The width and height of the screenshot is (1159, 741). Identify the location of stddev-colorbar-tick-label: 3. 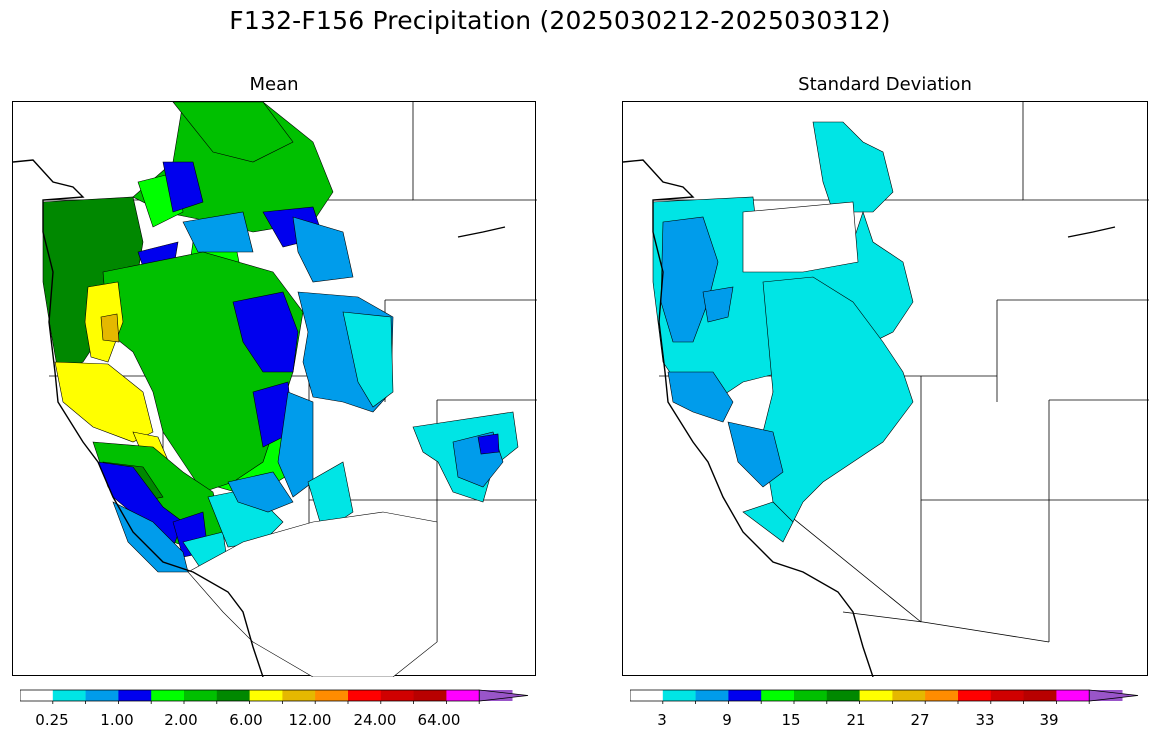
(662, 720).